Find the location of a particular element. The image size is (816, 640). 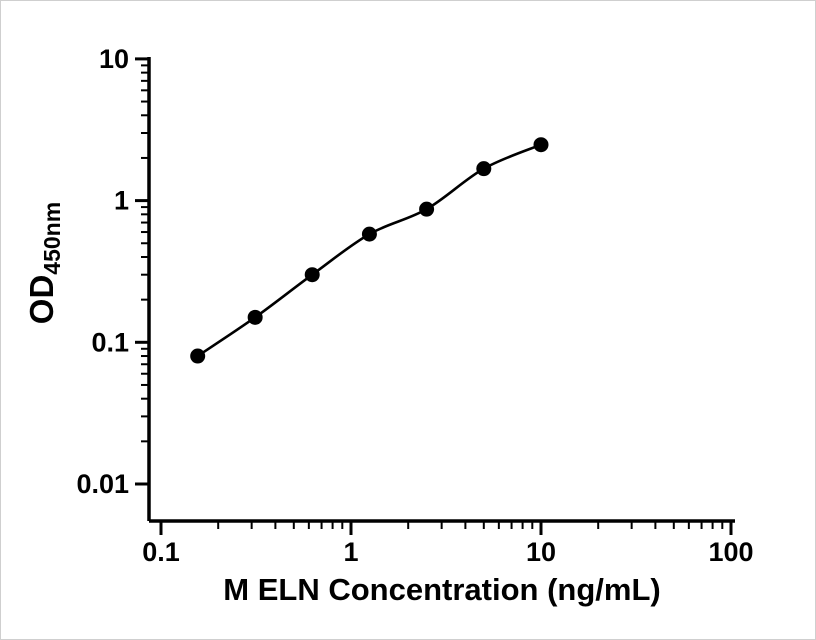

x-tick-label: 1 is located at coordinates (350, 552).